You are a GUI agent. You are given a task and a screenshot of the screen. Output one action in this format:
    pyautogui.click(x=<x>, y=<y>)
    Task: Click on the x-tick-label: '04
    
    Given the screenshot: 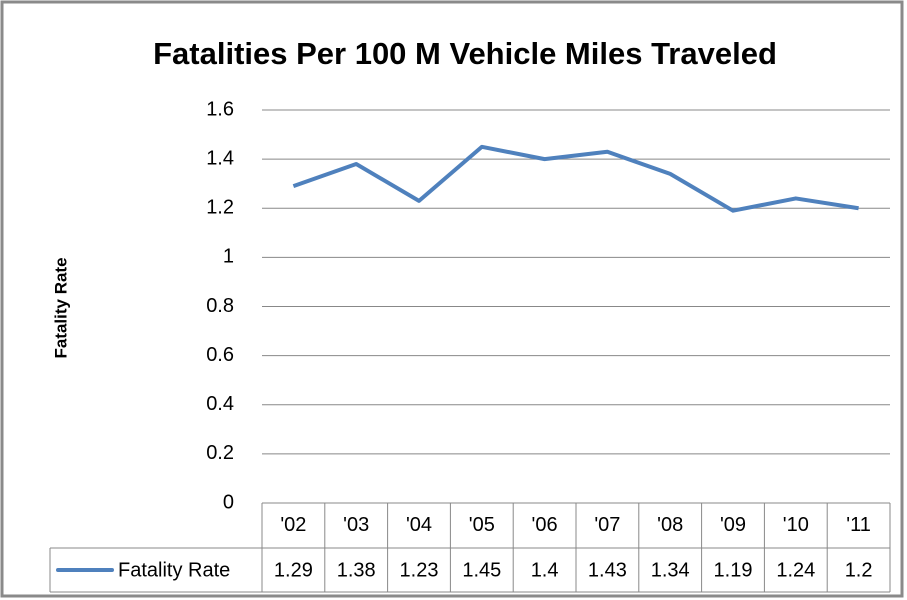 What is the action you would take?
    pyautogui.click(x=419, y=525)
    